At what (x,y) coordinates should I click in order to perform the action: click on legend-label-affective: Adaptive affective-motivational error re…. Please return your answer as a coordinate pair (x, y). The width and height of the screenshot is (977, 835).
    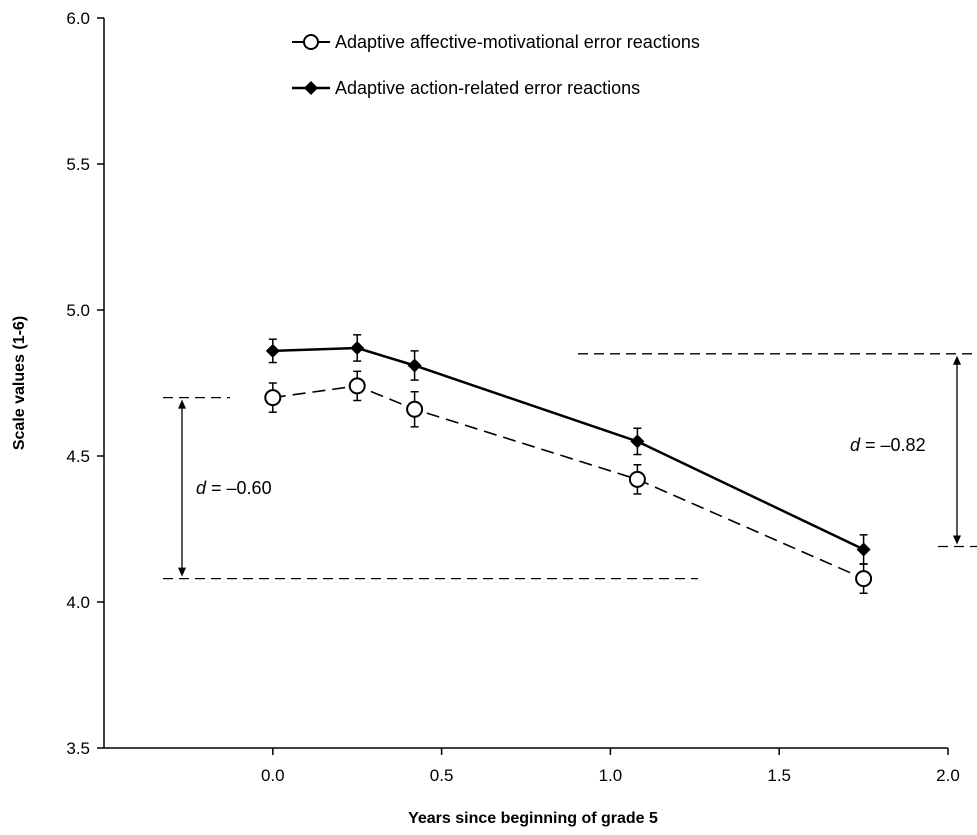
    Looking at the image, I should click on (517, 42).